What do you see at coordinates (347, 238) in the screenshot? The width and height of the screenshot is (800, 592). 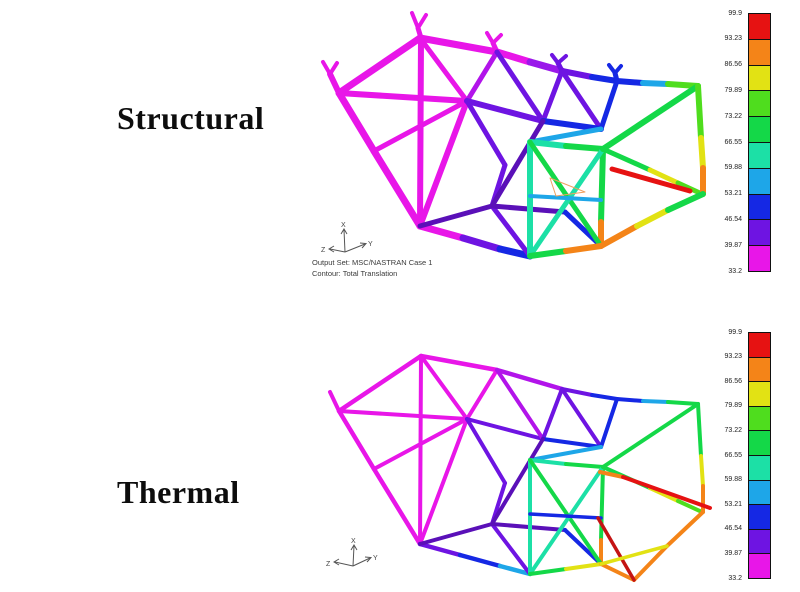 I see `coordinate-triad-structural: X Y Z` at bounding box center [347, 238].